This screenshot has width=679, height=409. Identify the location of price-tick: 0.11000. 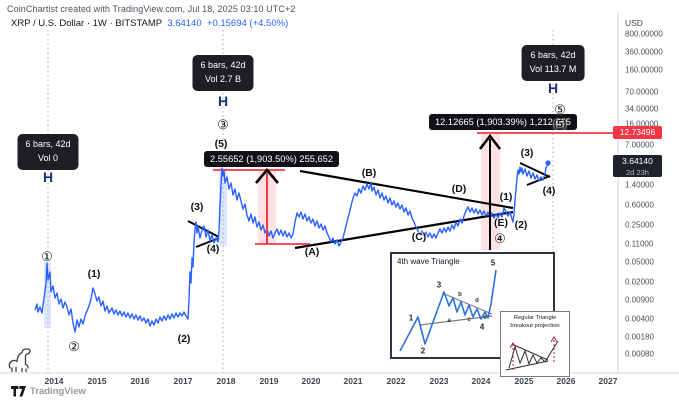
(639, 244).